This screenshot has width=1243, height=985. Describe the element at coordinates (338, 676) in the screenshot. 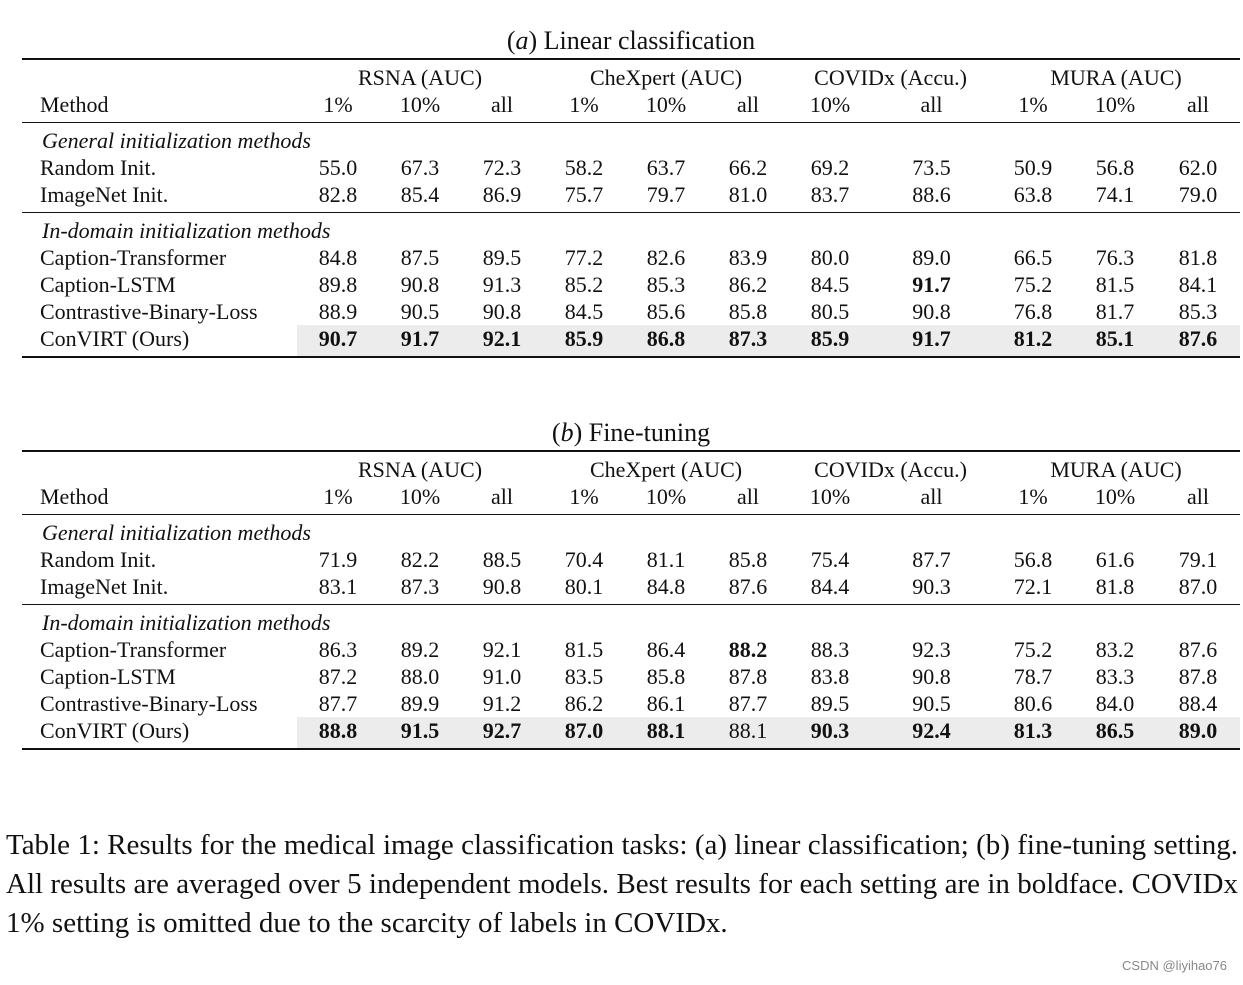

I see `table-cell: 87.2` at that location.